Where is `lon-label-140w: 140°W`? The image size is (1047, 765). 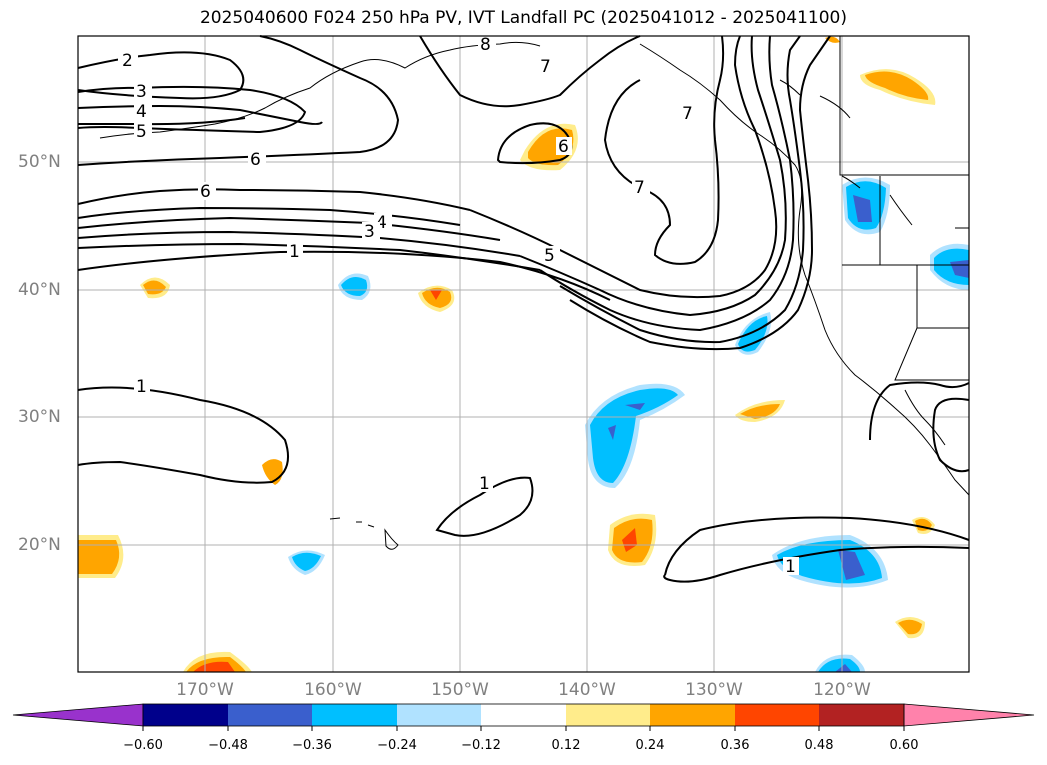 lon-label-140w: 140°W is located at coordinates (587, 690).